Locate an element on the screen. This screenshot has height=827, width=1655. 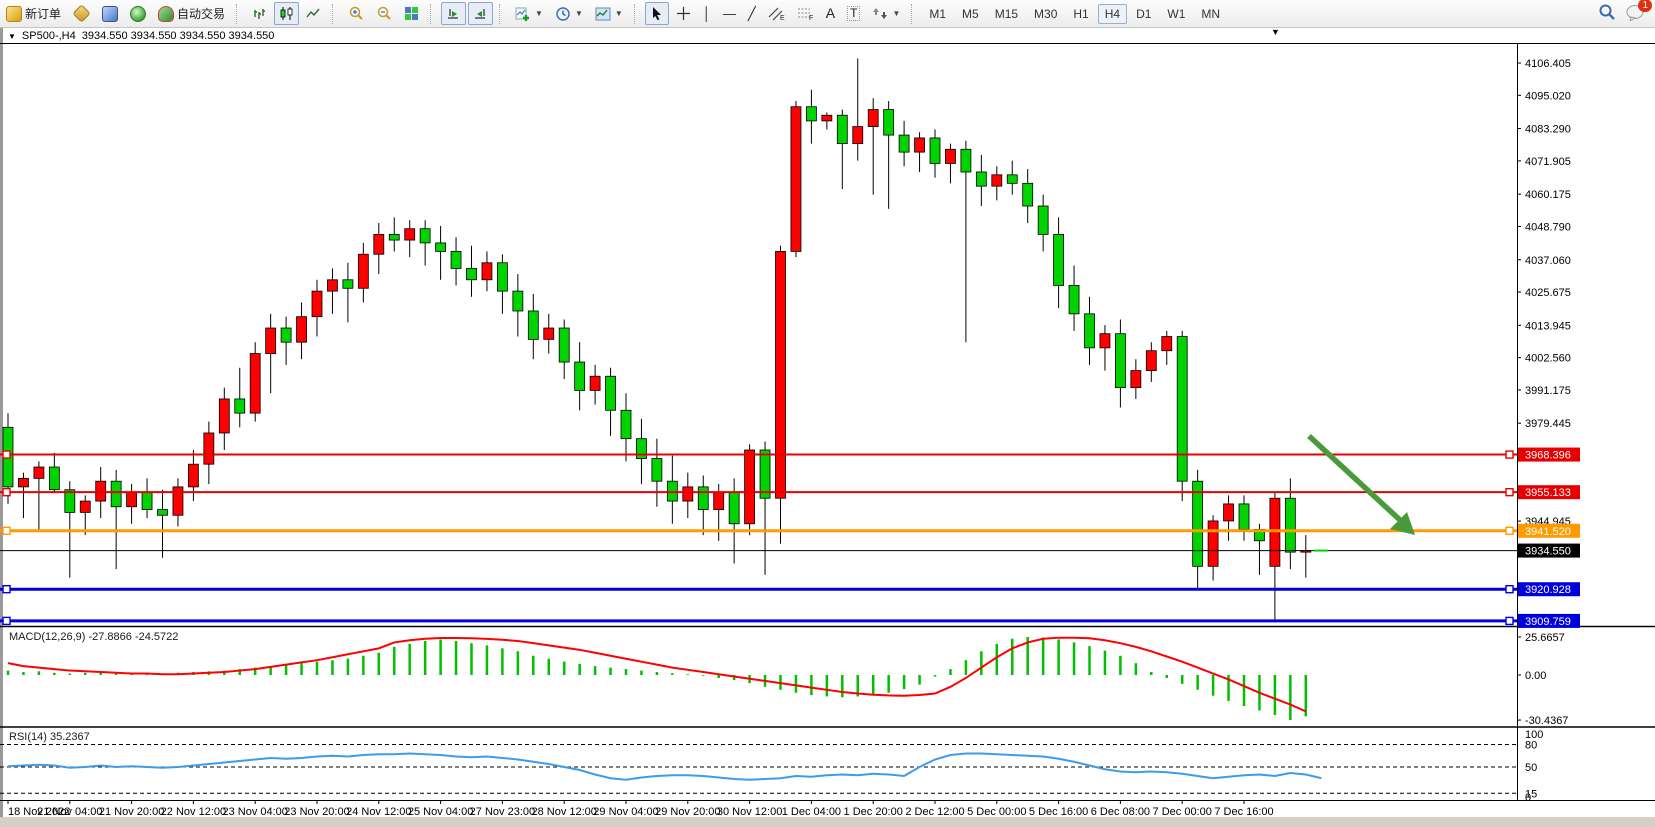
time-tick-label: 5 Dec 16:00 is located at coordinates (1058, 812).